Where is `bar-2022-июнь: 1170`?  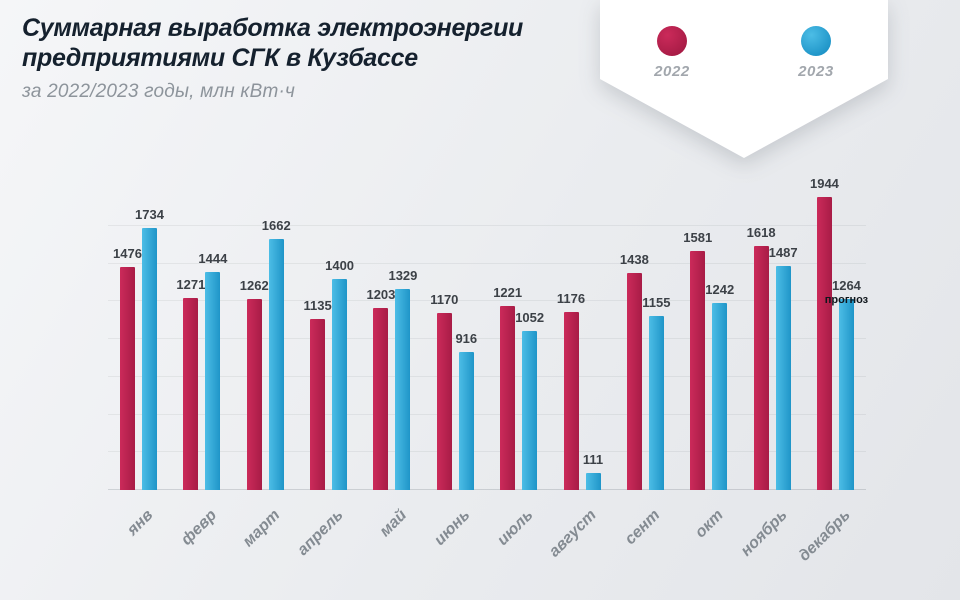 bar-2022-июнь: 1170 is located at coordinates (444, 391).